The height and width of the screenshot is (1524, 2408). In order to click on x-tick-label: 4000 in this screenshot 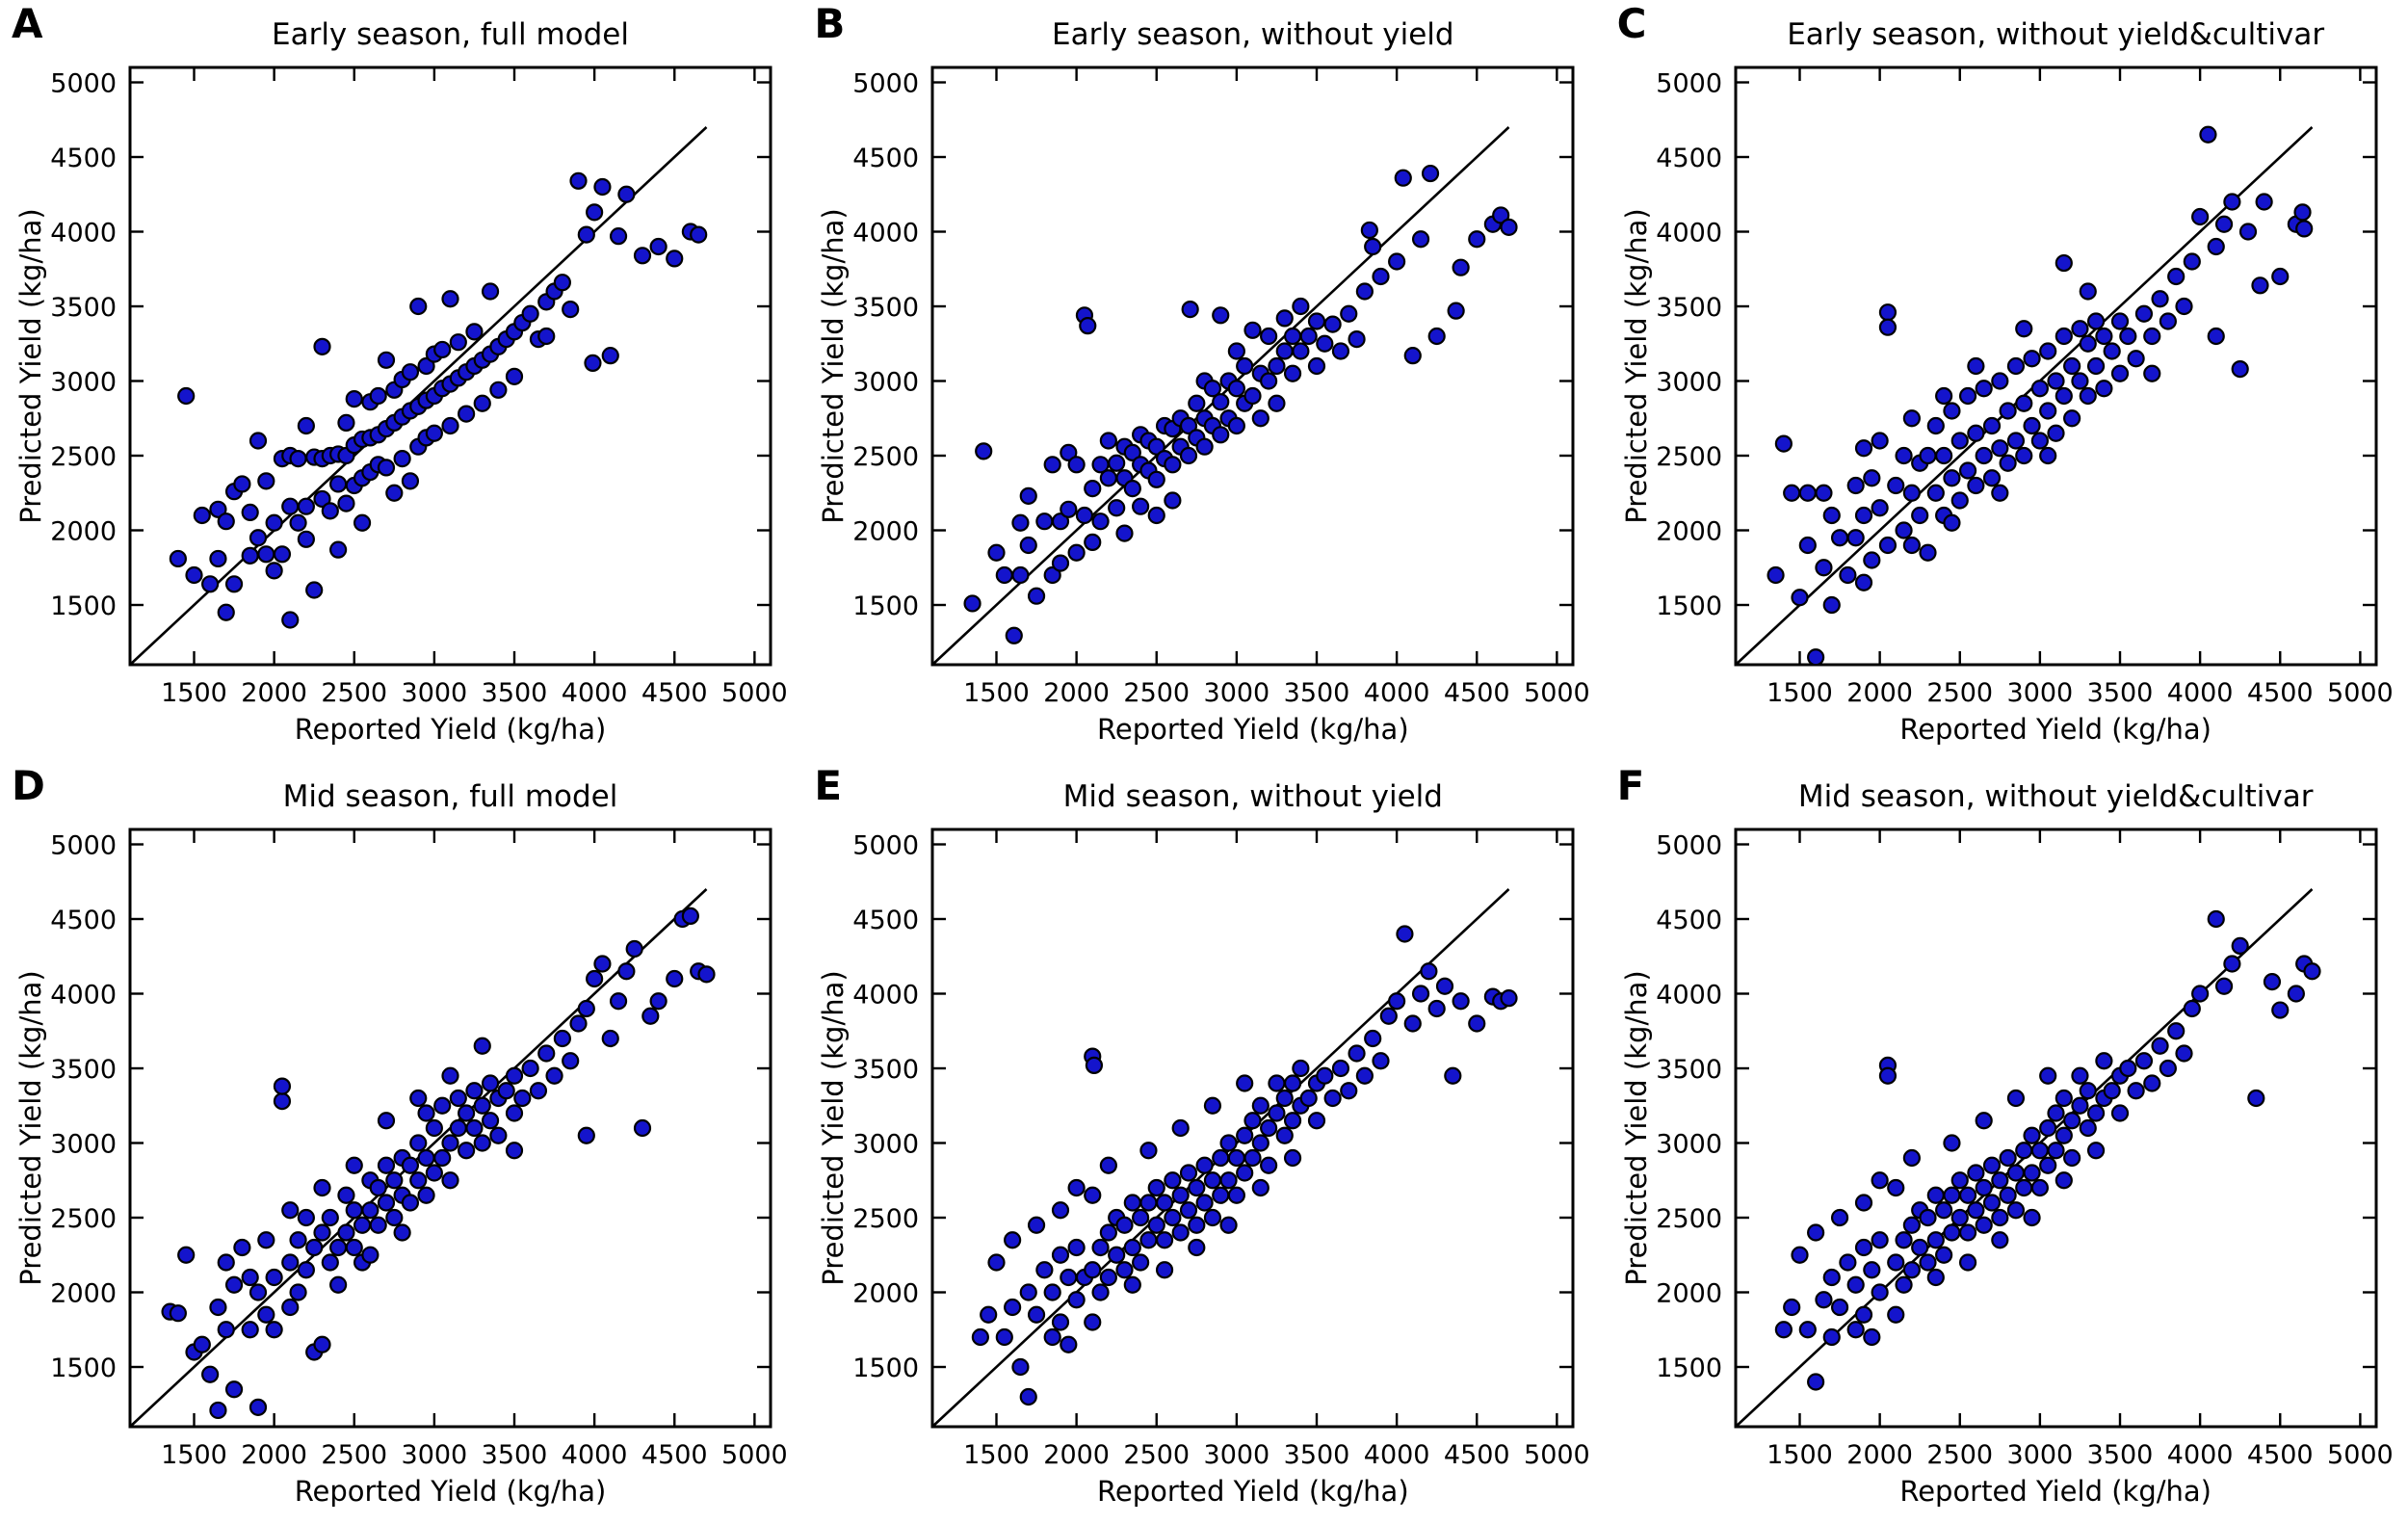, I will do `click(1397, 693)`.